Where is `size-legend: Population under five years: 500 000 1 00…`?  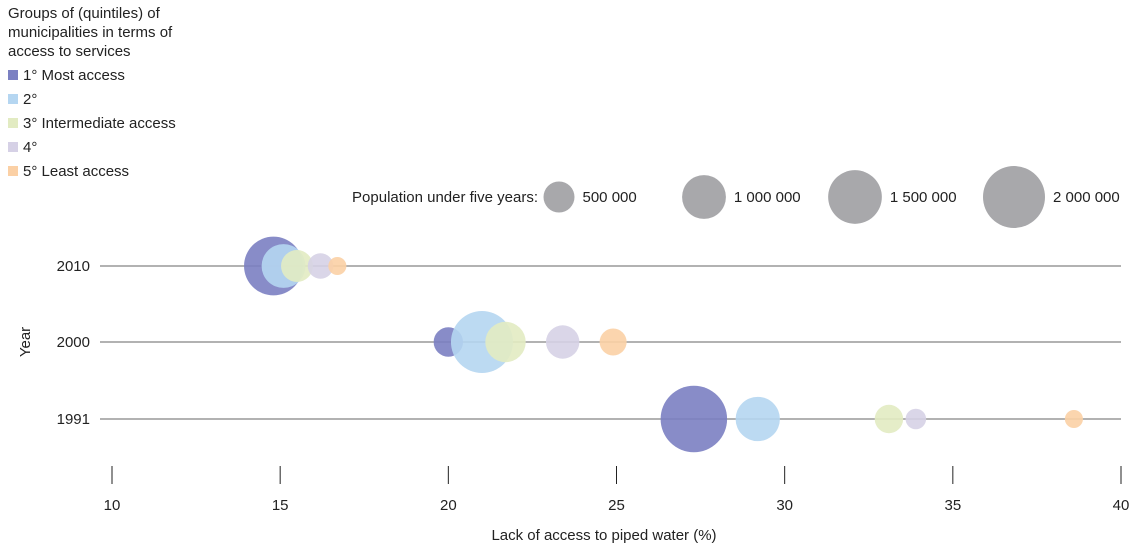 size-legend: Population under five years: 500 000 1 00… is located at coordinates (736, 197).